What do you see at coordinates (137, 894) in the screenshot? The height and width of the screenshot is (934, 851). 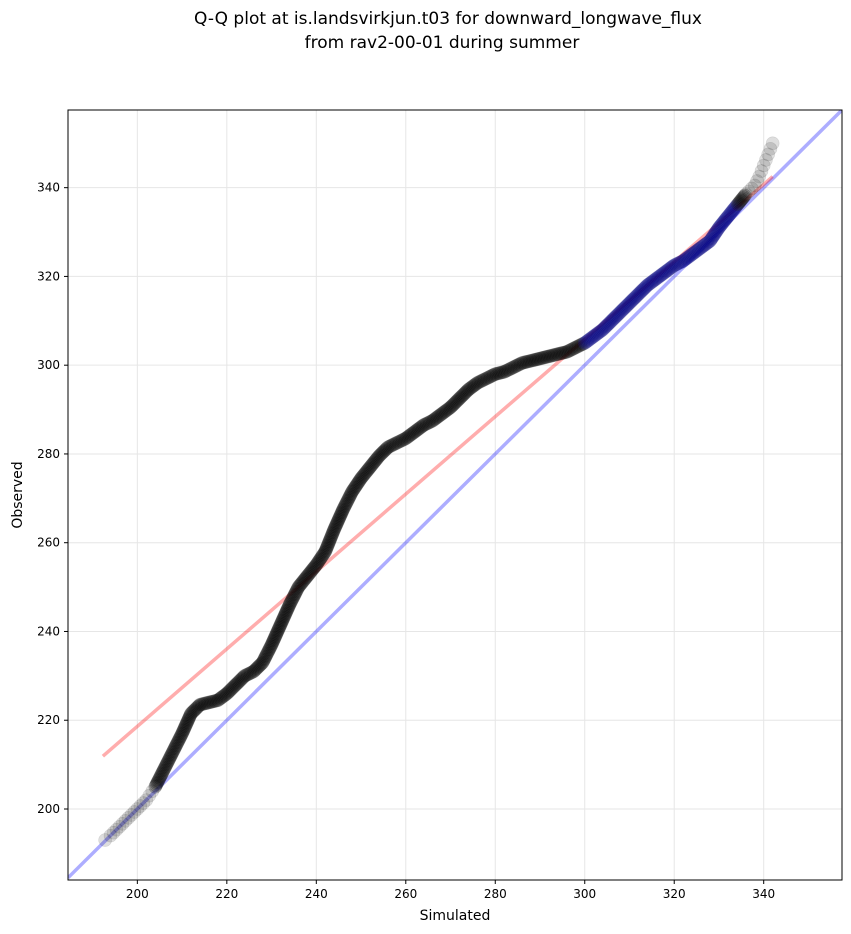 I see `x-tick-label: 200` at bounding box center [137, 894].